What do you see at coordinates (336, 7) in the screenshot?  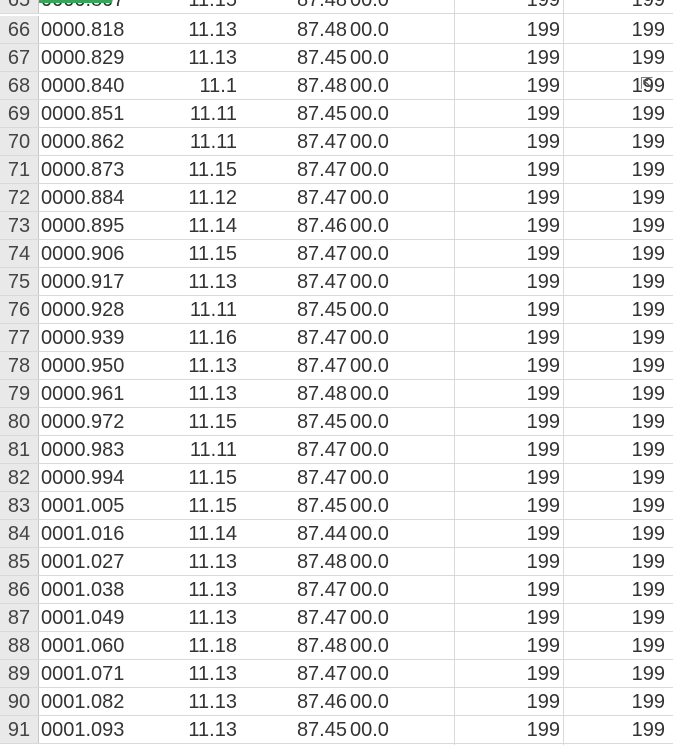 I see `table-row: 65 0000.807 11.15 87.48 00.0 199 199` at bounding box center [336, 7].